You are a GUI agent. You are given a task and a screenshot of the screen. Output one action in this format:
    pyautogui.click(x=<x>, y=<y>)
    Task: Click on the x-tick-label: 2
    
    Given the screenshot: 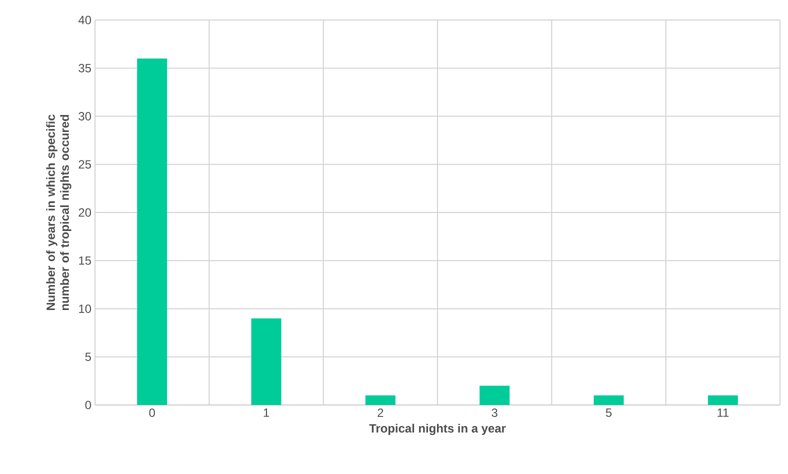 What is the action you would take?
    pyautogui.click(x=381, y=412)
    